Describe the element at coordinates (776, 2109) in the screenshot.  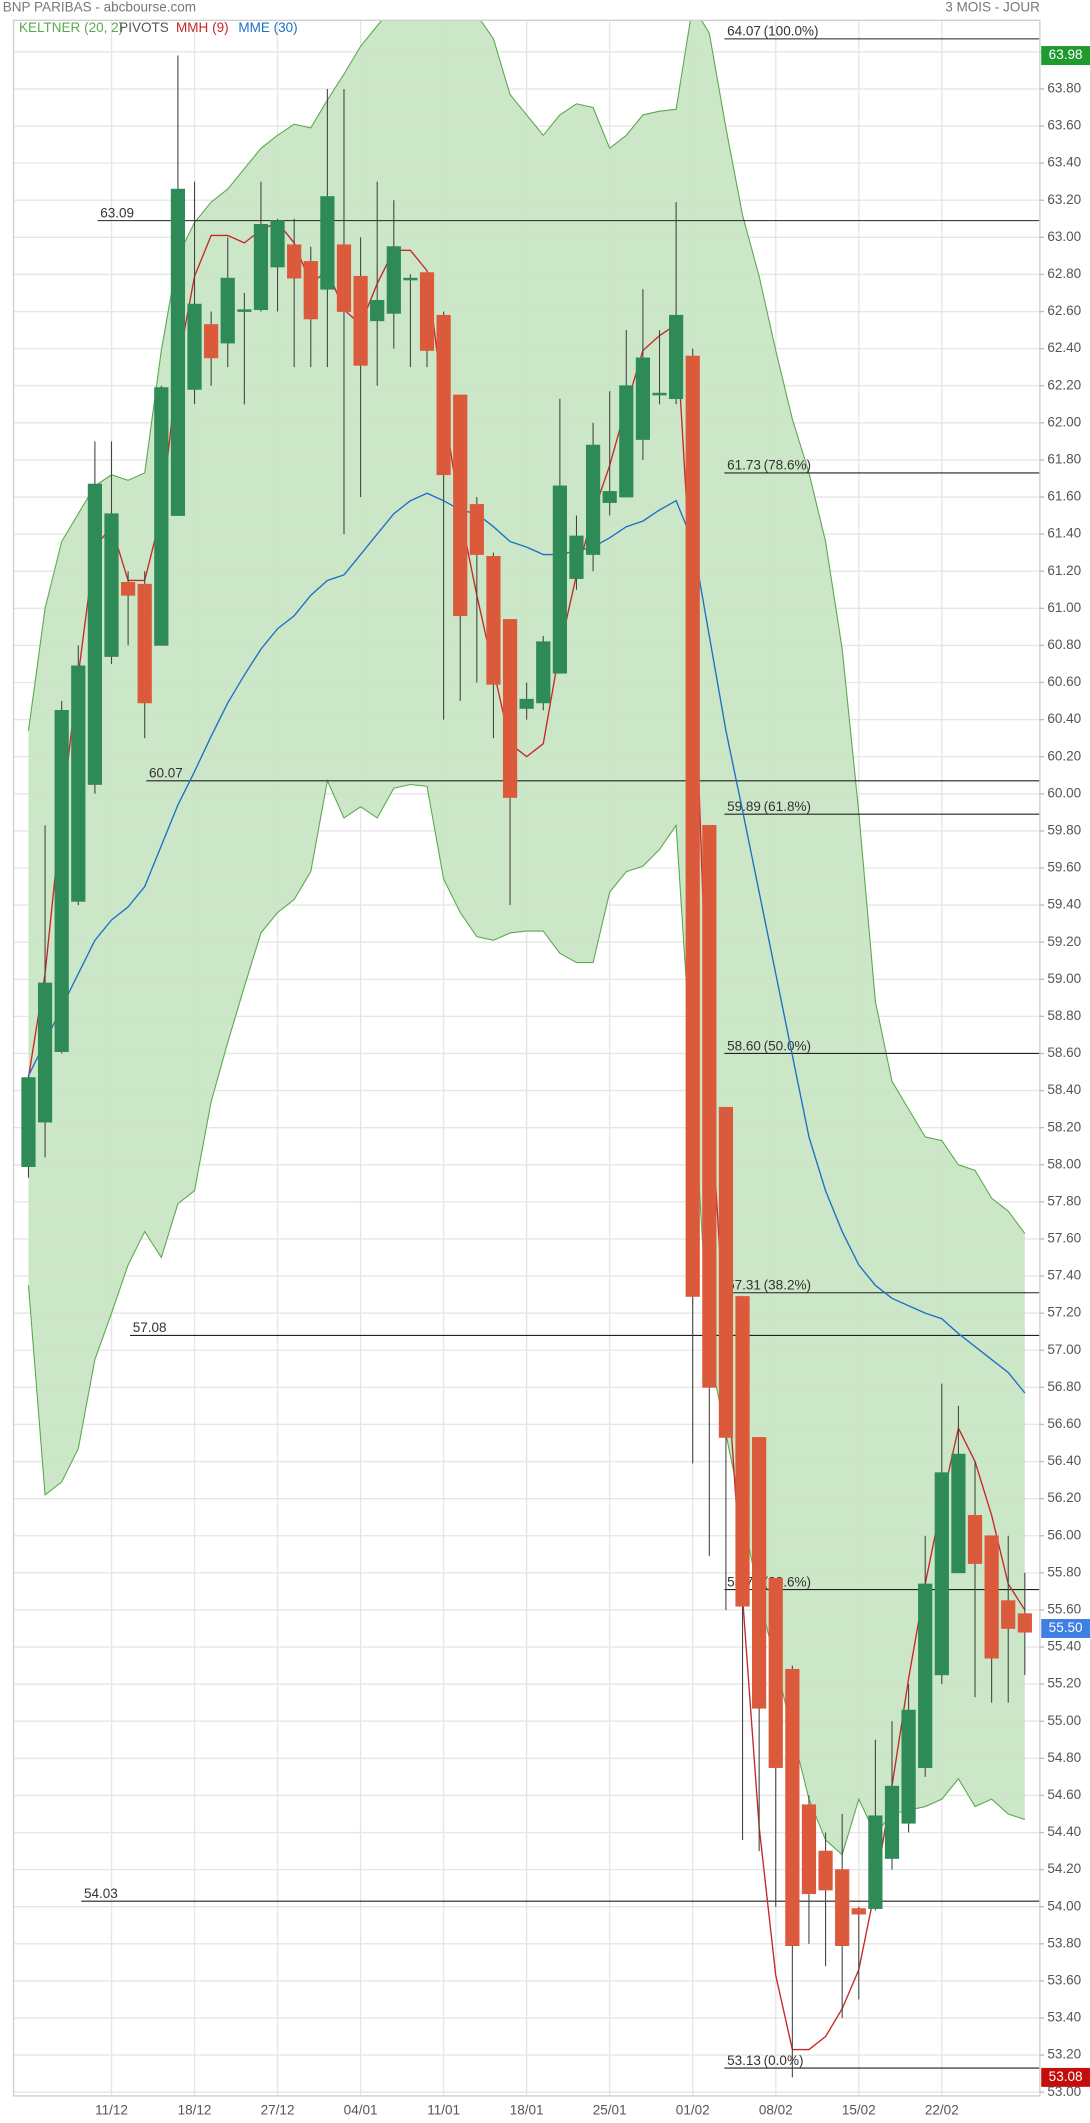
I see `x-tick-label: 08/02` at that location.